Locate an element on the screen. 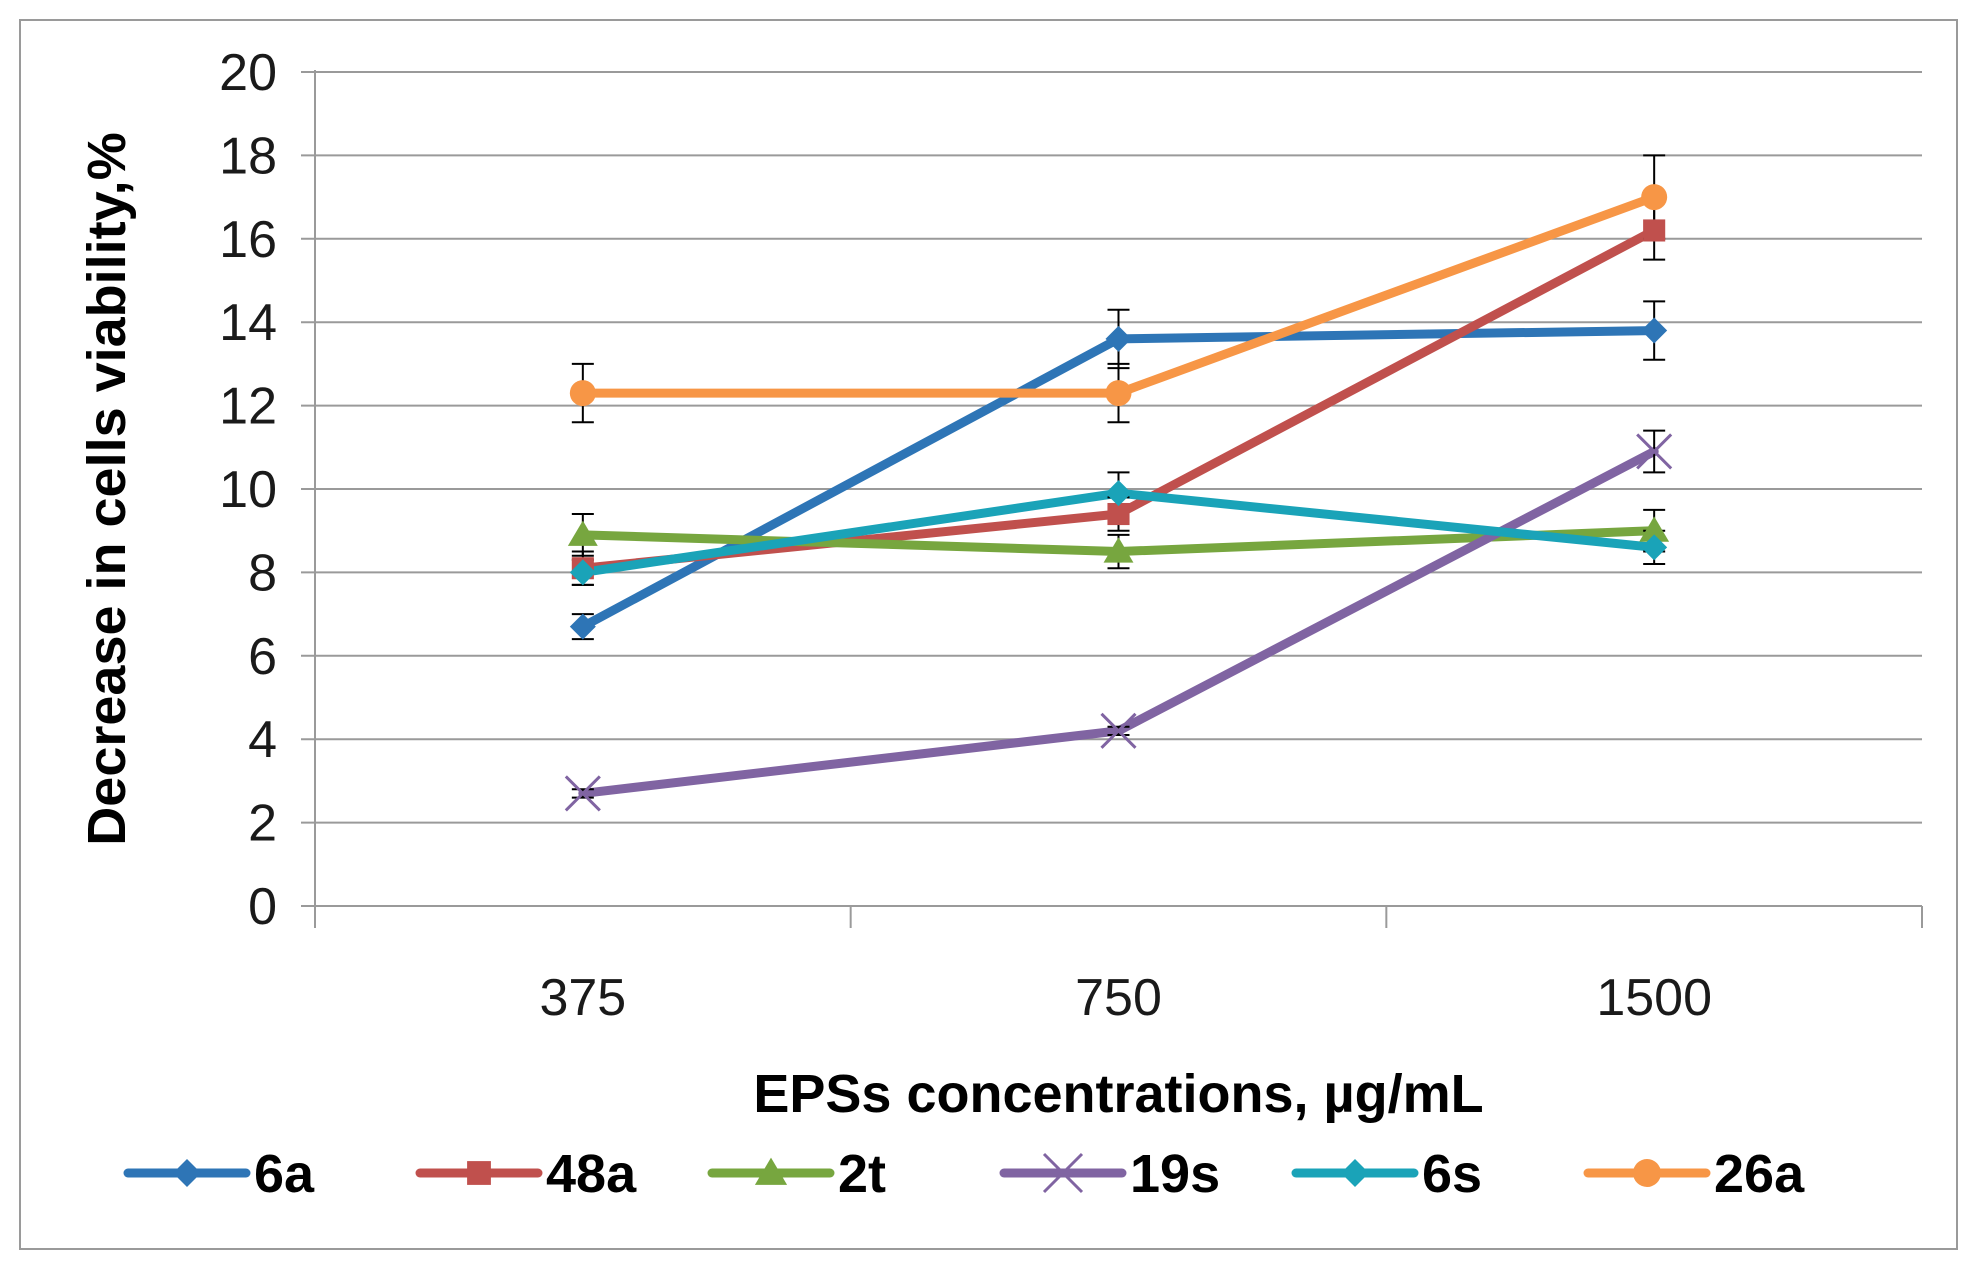 The image size is (1977, 1269). x-tick-label: 750 is located at coordinates (1118, 998).